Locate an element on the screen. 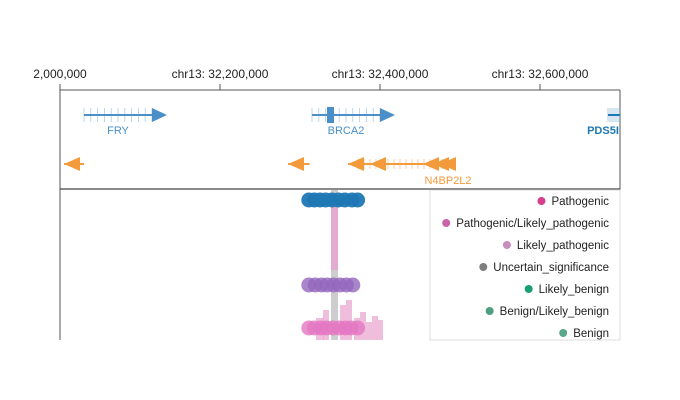 The width and height of the screenshot is (680, 400). gene-pds5b: PDS5I is located at coordinates (604, 122).